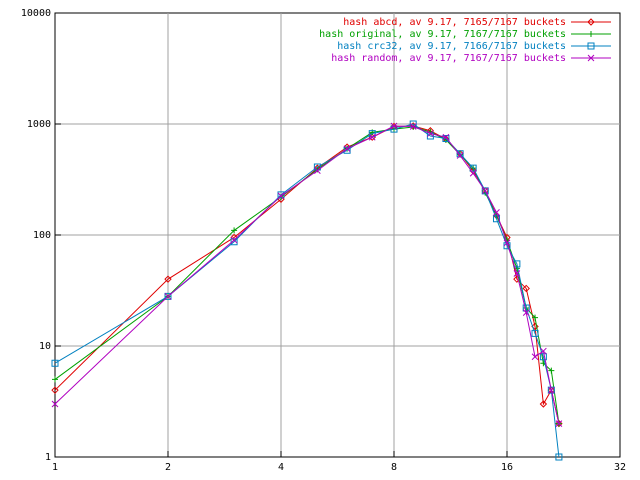 The image size is (640, 480). I want to click on x-tick-label: 4, so click(281, 467).